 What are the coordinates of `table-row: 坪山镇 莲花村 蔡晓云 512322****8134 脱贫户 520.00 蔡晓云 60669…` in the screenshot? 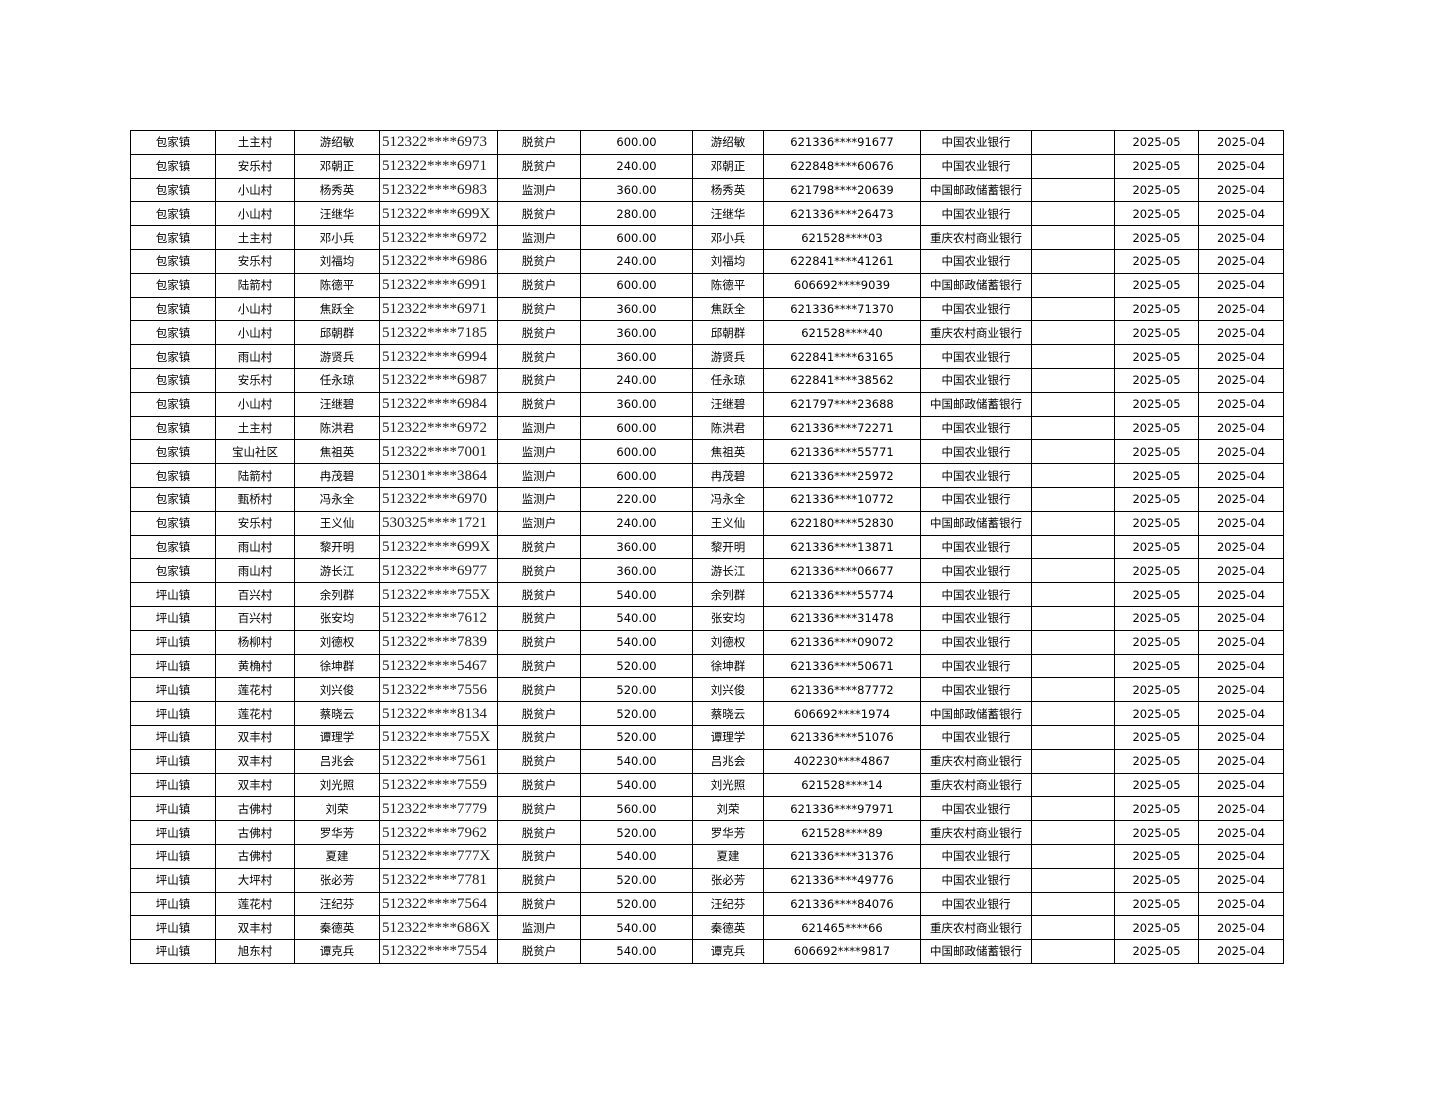 It's located at (707, 713).